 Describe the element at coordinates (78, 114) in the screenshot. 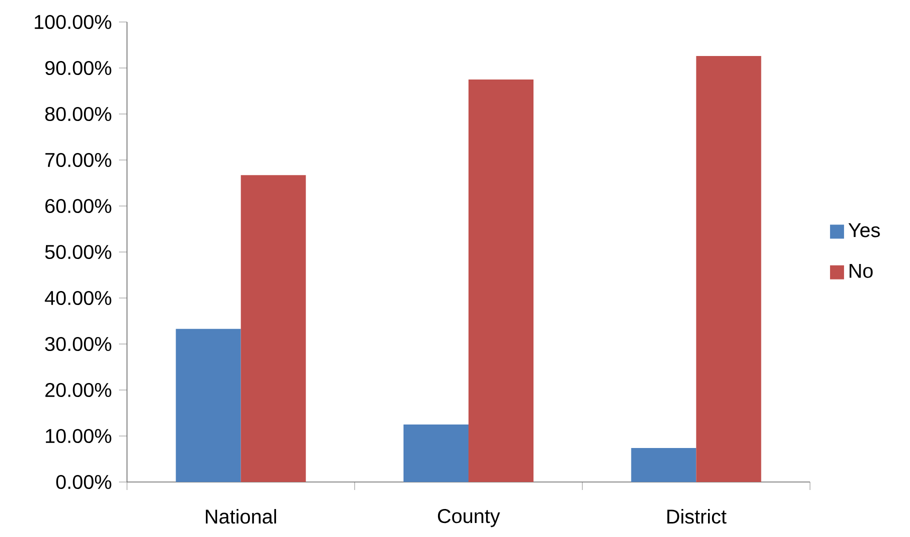

I see `y-tick-label: 80.00%` at that location.